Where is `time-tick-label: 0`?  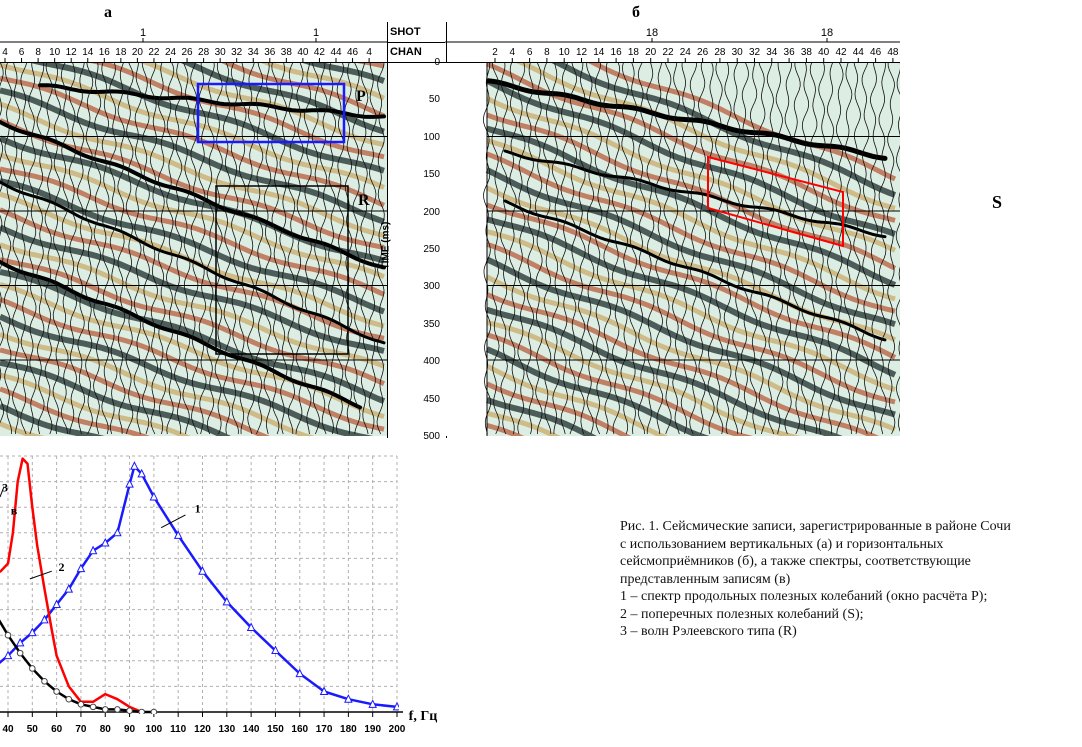
time-tick-label: 0 is located at coordinates (437, 62).